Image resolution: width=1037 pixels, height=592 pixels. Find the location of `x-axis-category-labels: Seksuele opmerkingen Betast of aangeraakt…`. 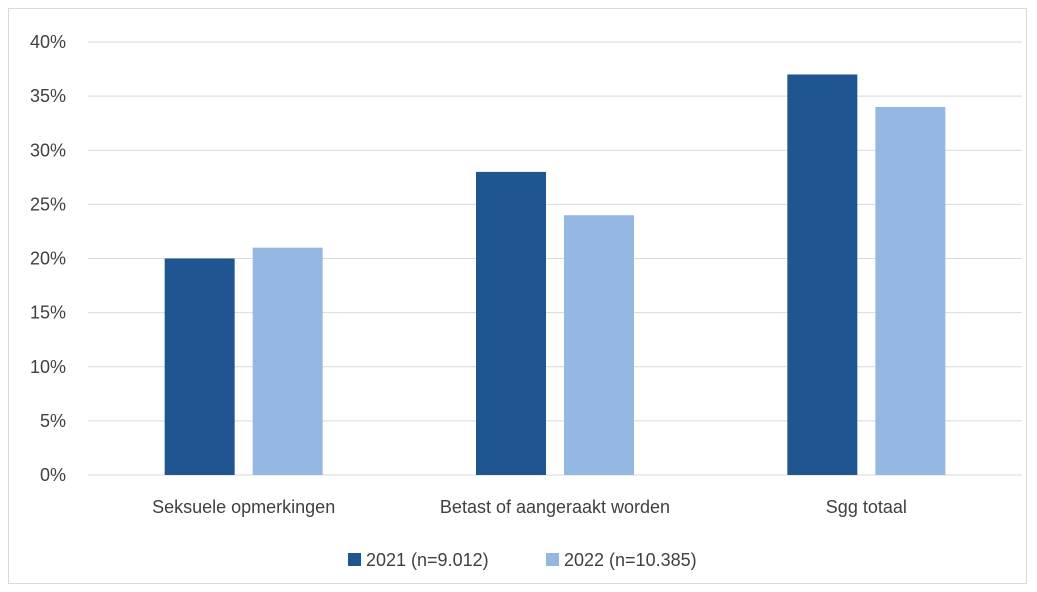

x-axis-category-labels: Seksuele opmerkingen Betast of aangeraakt… is located at coordinates (529, 507).